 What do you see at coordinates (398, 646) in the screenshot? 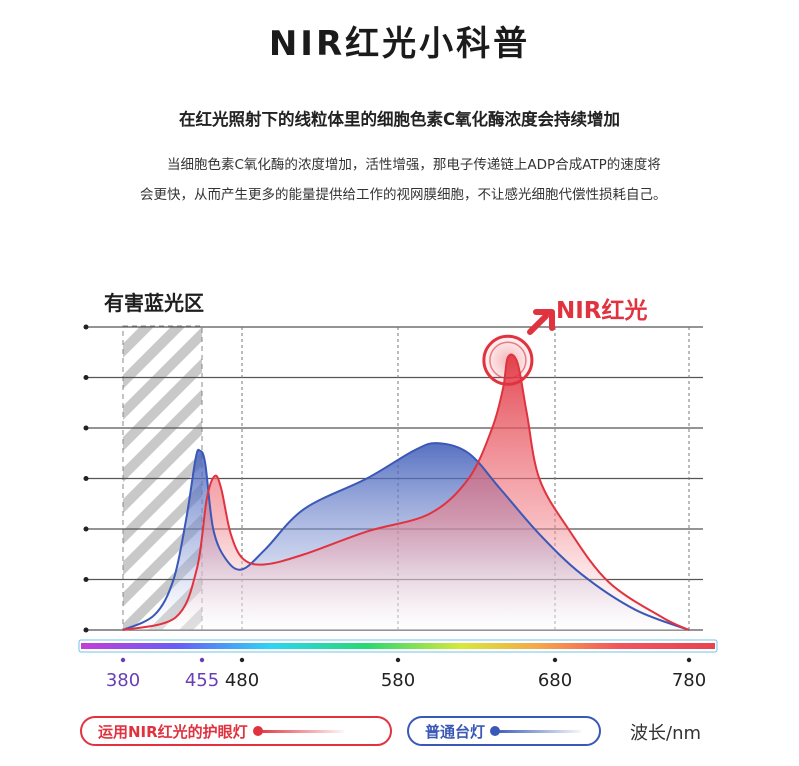
I see `spectrum-bar` at bounding box center [398, 646].